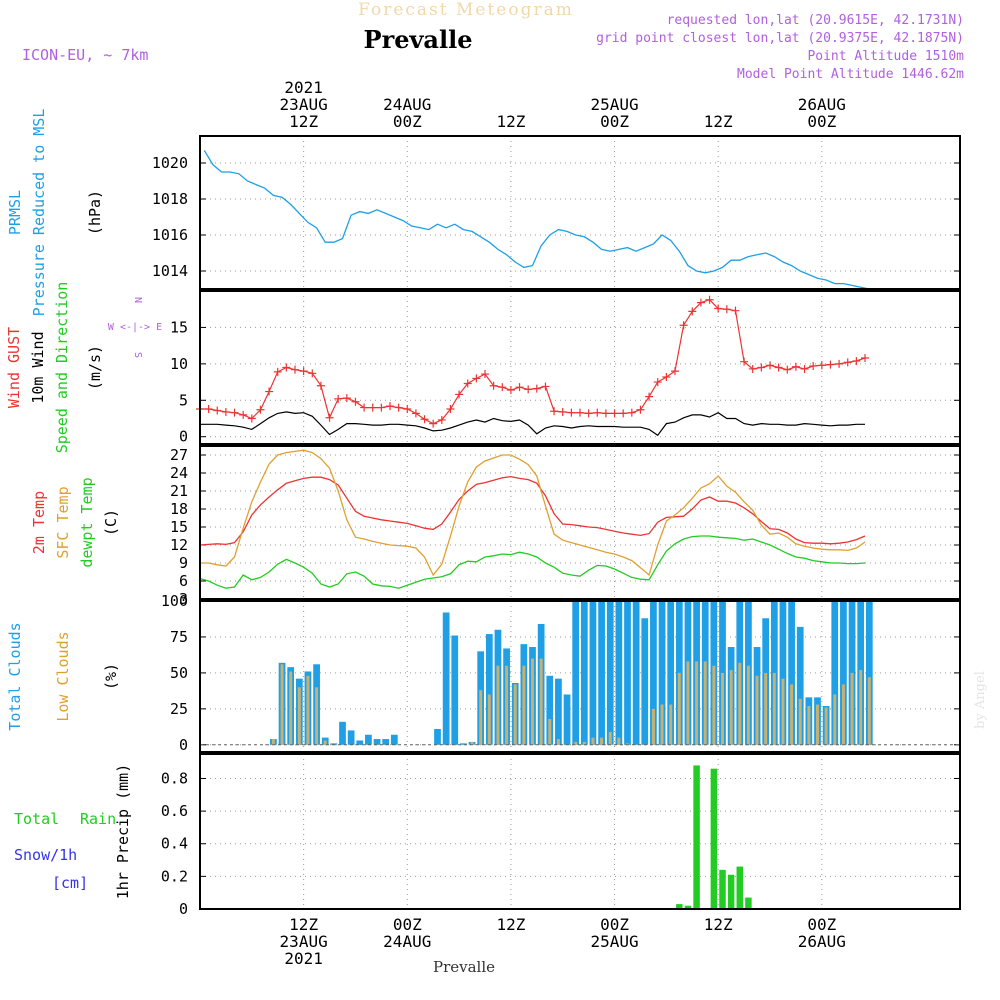  Describe the element at coordinates (85, 55) in the screenshot. I see `model-label: ICON-EU, ~ 7km` at that location.